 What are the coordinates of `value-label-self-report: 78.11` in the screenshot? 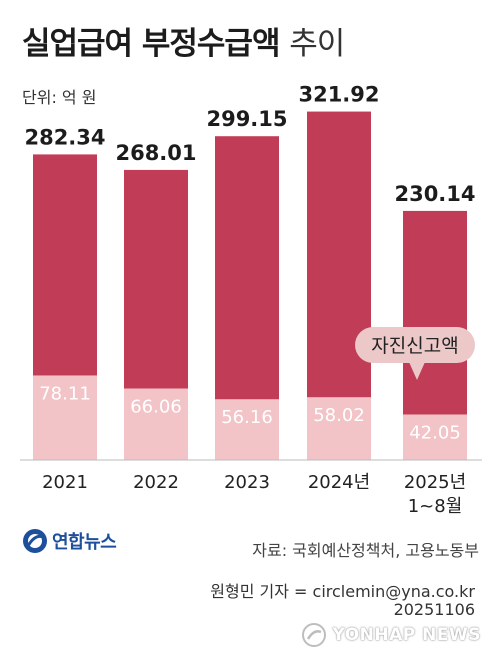 It's located at (65, 393).